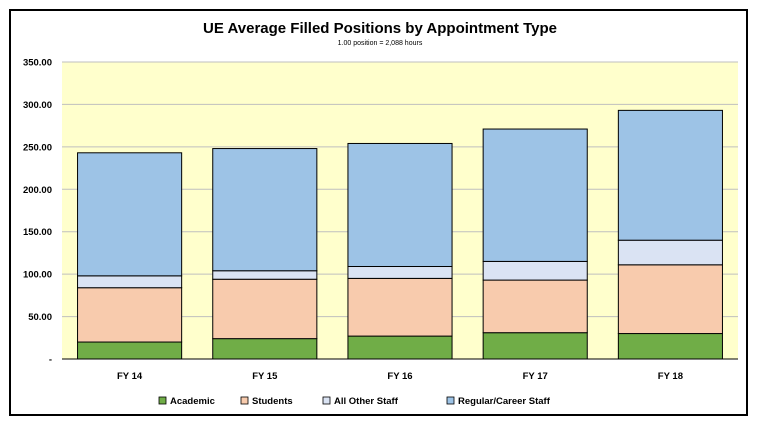 The height and width of the screenshot is (428, 760). What do you see at coordinates (535, 376) in the screenshot?
I see `x-tick-label: FY 17` at bounding box center [535, 376].